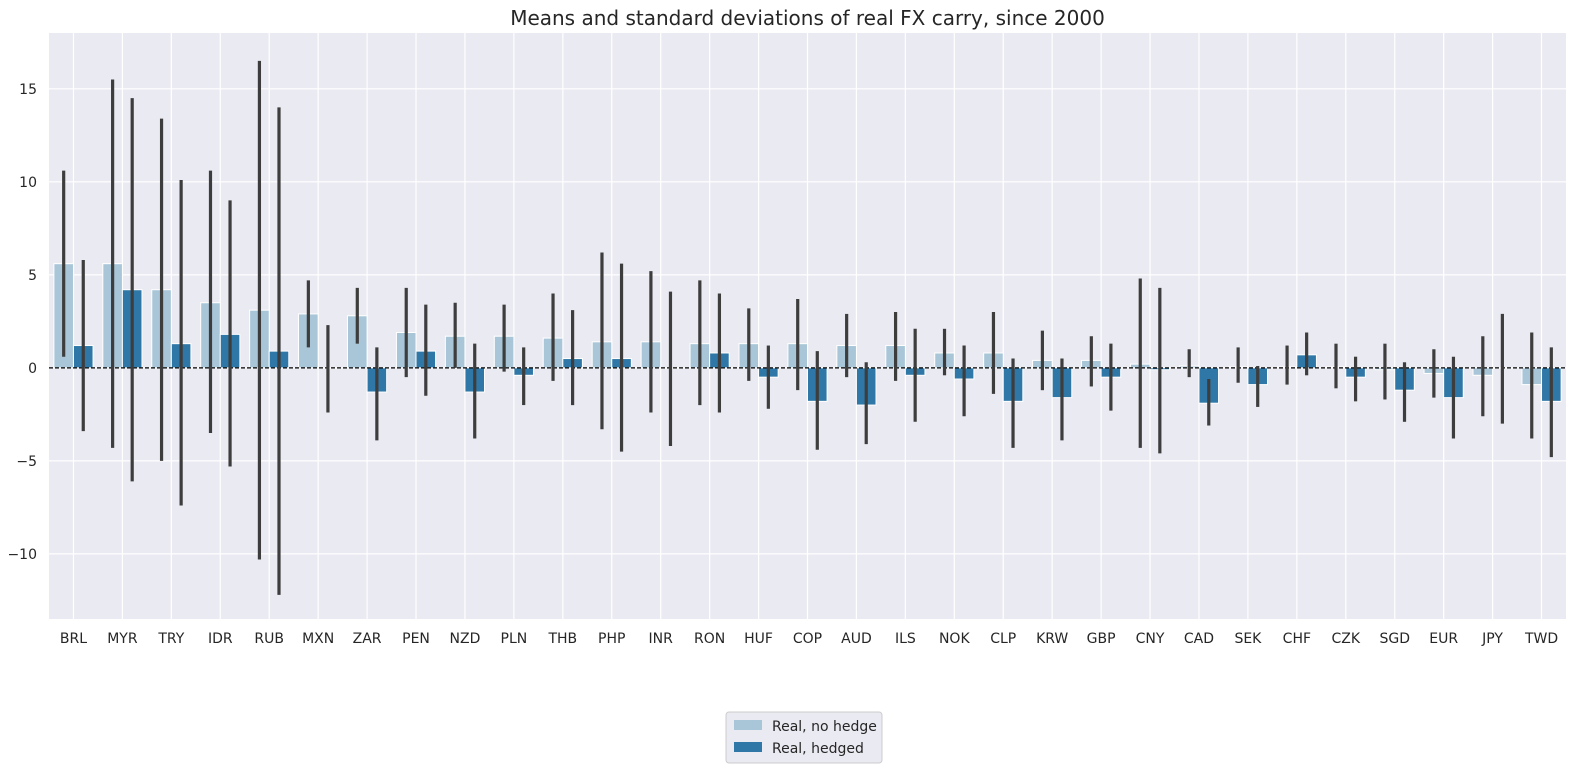 The image size is (1584, 780). What do you see at coordinates (1346, 639) in the screenshot?
I see `x-tick-label: CZK` at bounding box center [1346, 639].